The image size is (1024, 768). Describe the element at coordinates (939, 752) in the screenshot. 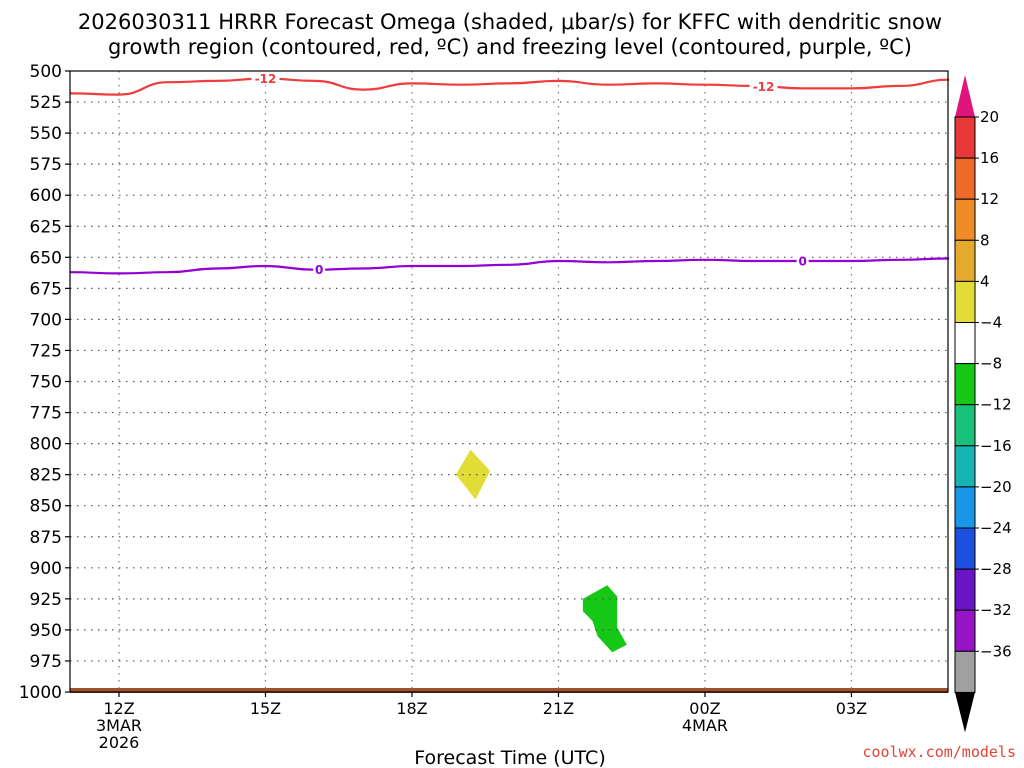

I see `credit-text: coolwx.com/models` at that location.